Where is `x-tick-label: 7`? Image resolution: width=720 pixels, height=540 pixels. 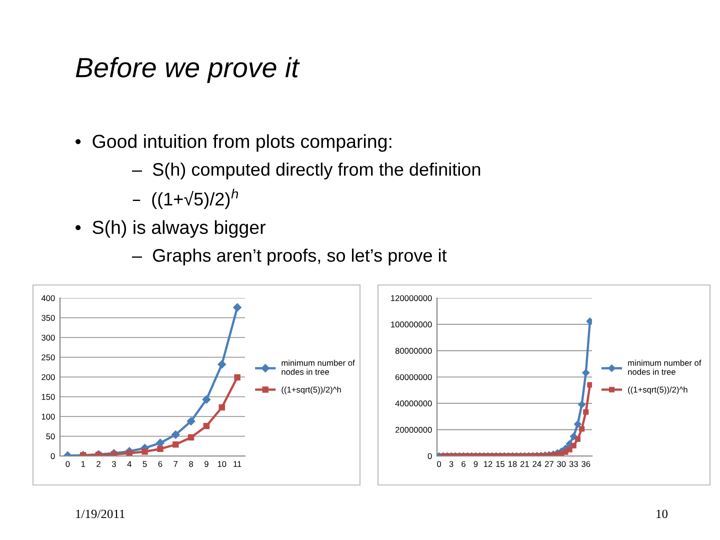
x-tick-label: 7 is located at coordinates (176, 464).